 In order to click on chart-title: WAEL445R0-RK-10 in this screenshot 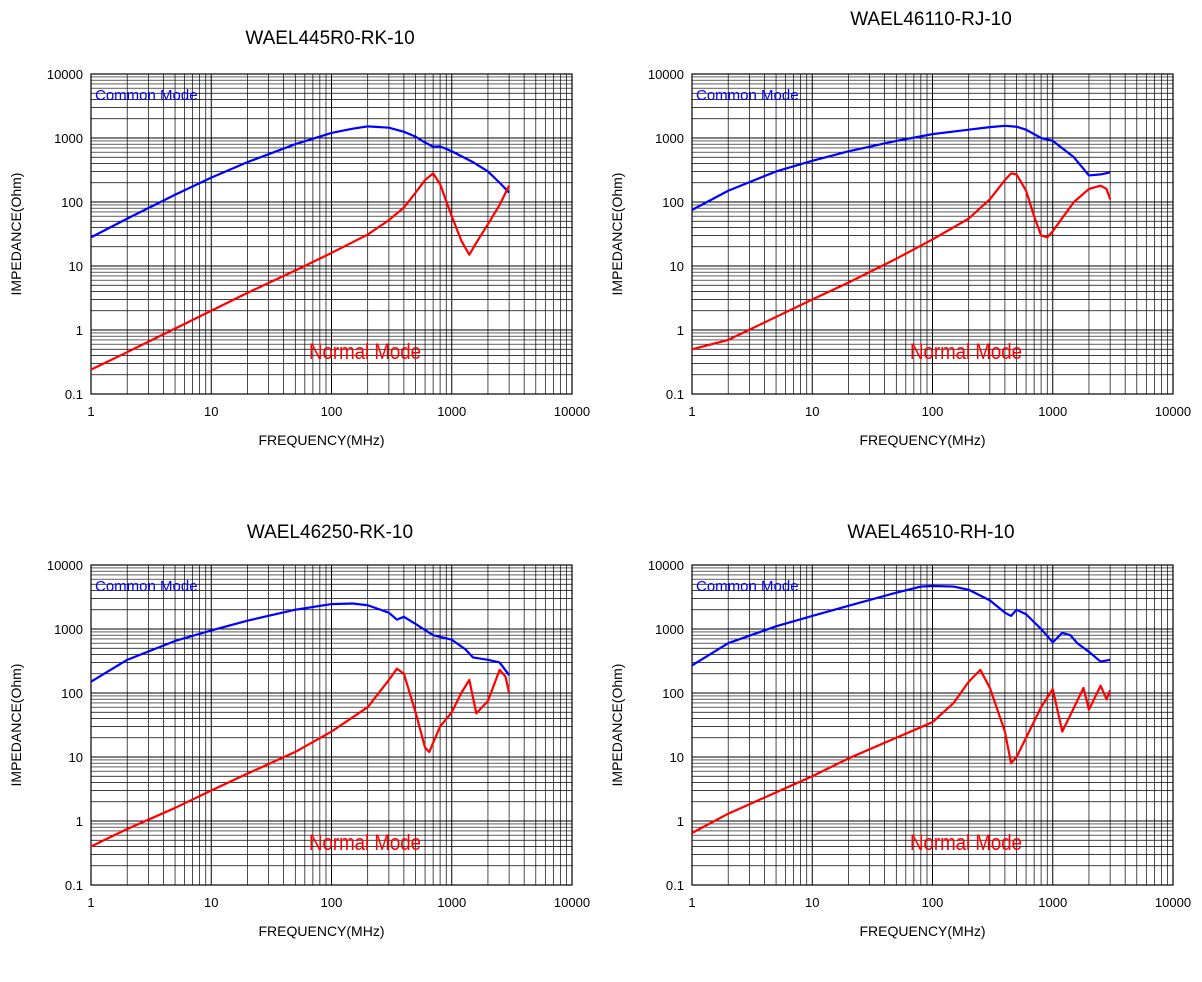, I will do `click(329, 38)`.